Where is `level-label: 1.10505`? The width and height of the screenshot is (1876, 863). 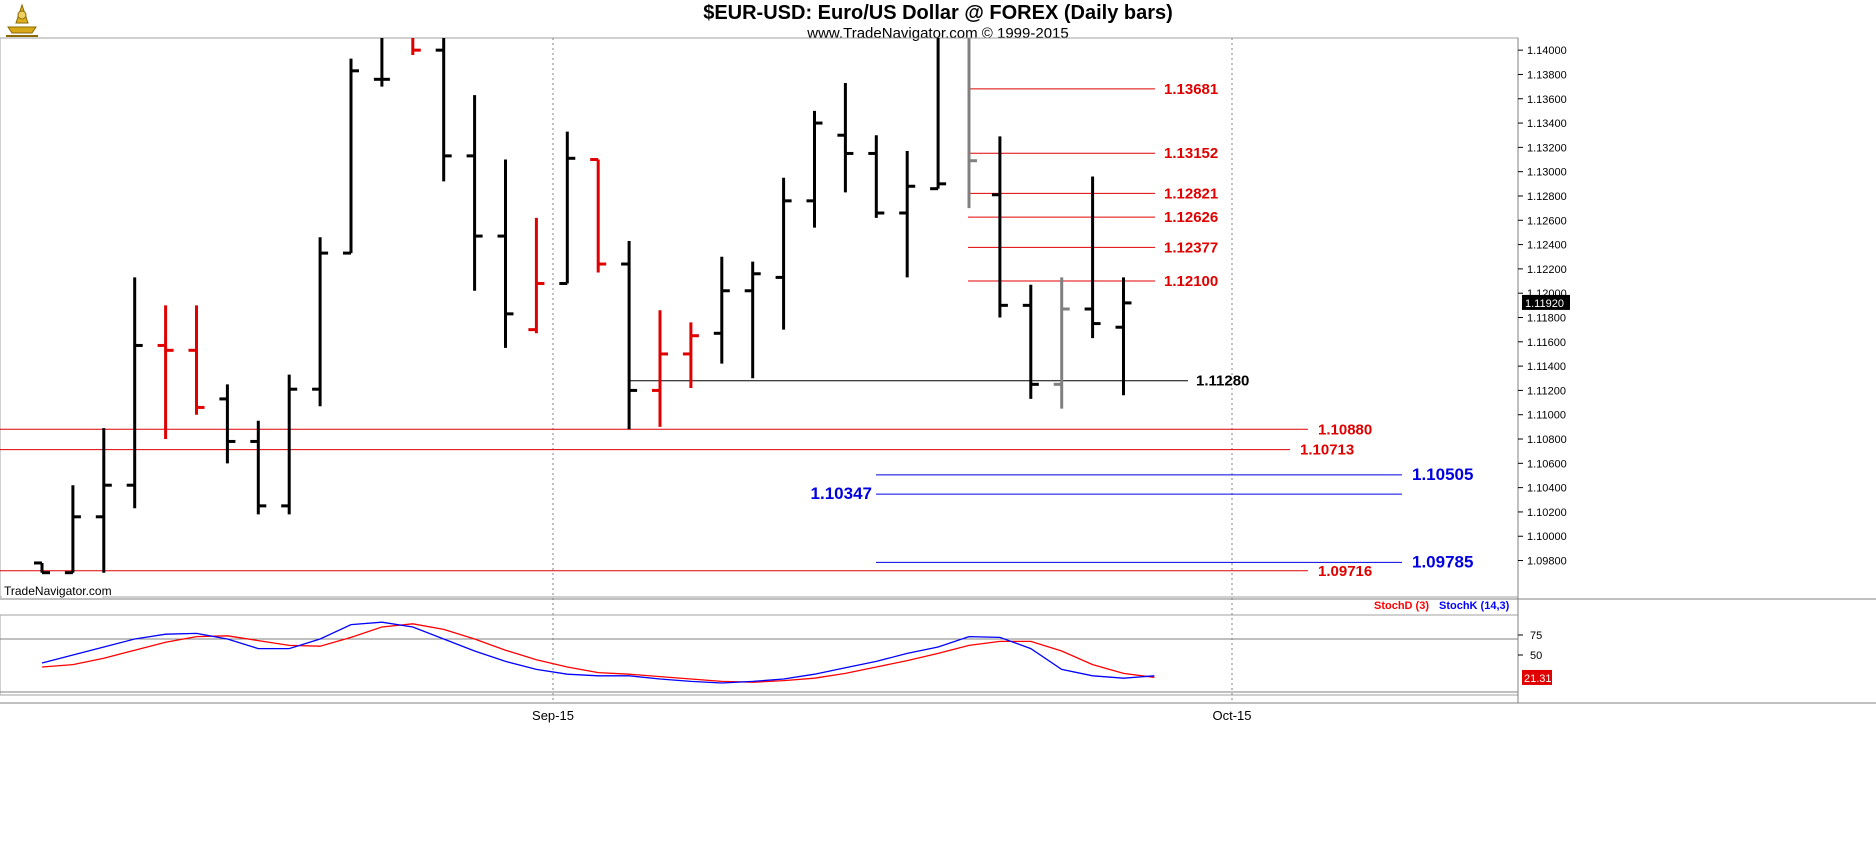
level-label: 1.10505 is located at coordinates (1442, 474).